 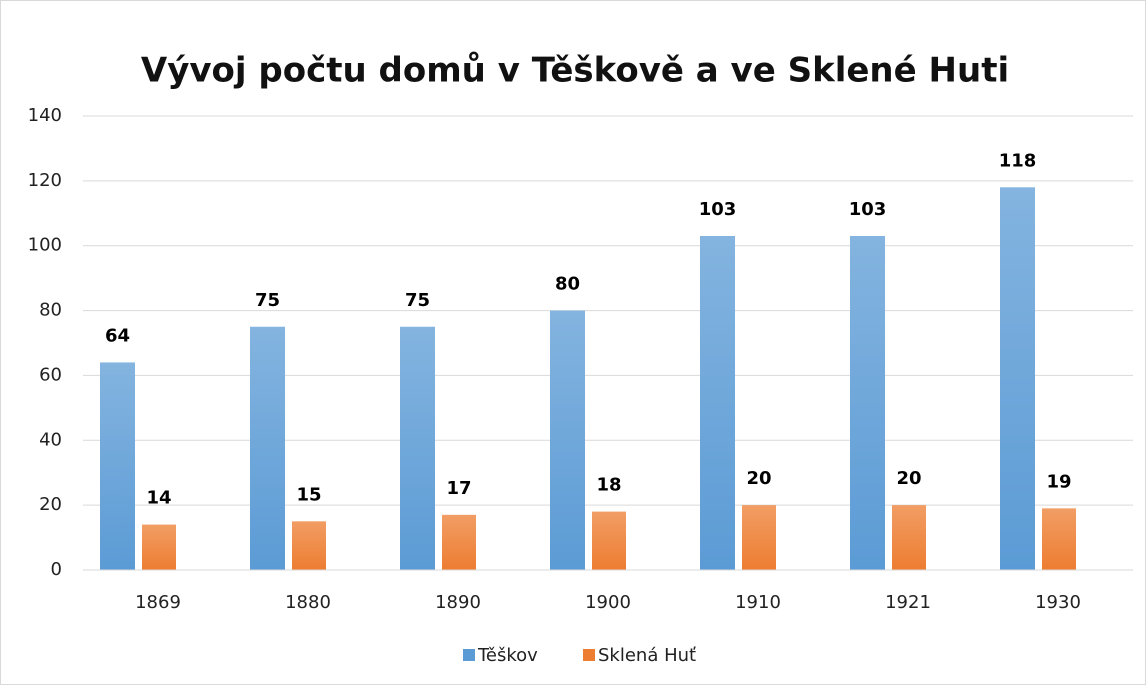 I want to click on value-label: 18, so click(x=608, y=485).